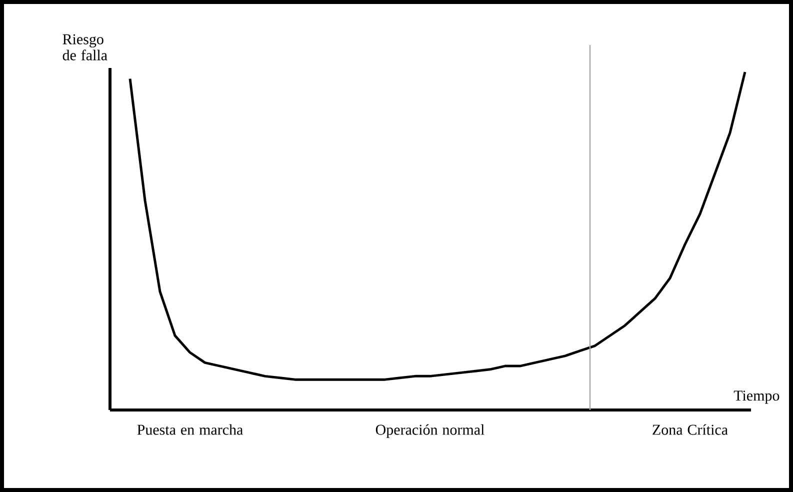 The image size is (793, 492). Describe the element at coordinates (757, 397) in the screenshot. I see `x-axis-title: Tiempo` at that location.